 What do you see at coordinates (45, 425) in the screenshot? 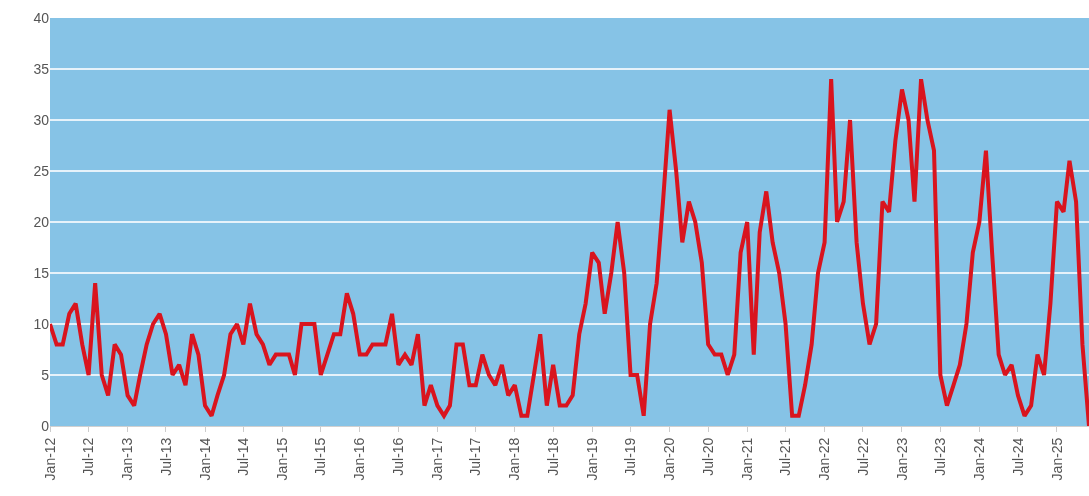
I see `y-tick-label: 0` at bounding box center [45, 425].